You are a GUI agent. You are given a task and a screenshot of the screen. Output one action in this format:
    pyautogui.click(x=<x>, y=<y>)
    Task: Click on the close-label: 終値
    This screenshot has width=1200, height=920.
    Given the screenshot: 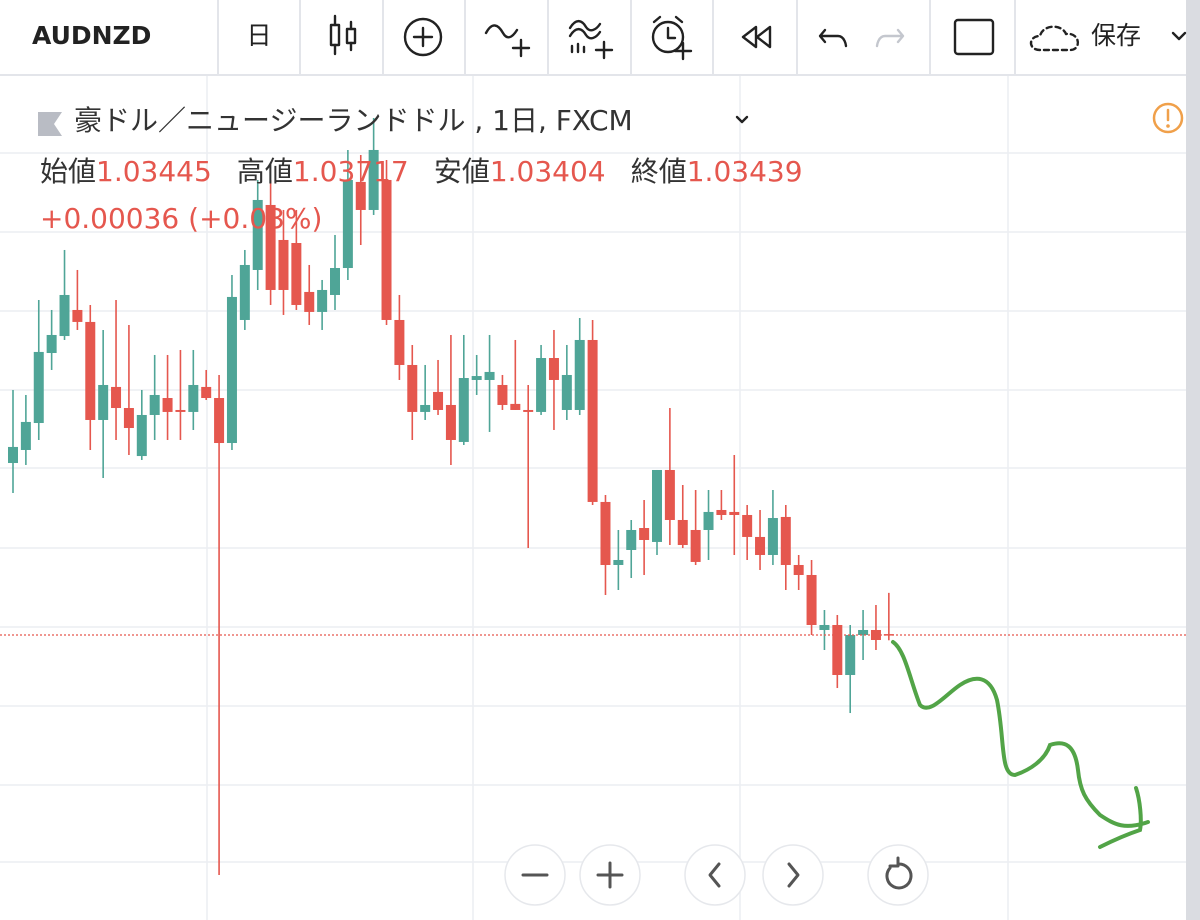 What is the action you would take?
    pyautogui.click(x=659, y=171)
    